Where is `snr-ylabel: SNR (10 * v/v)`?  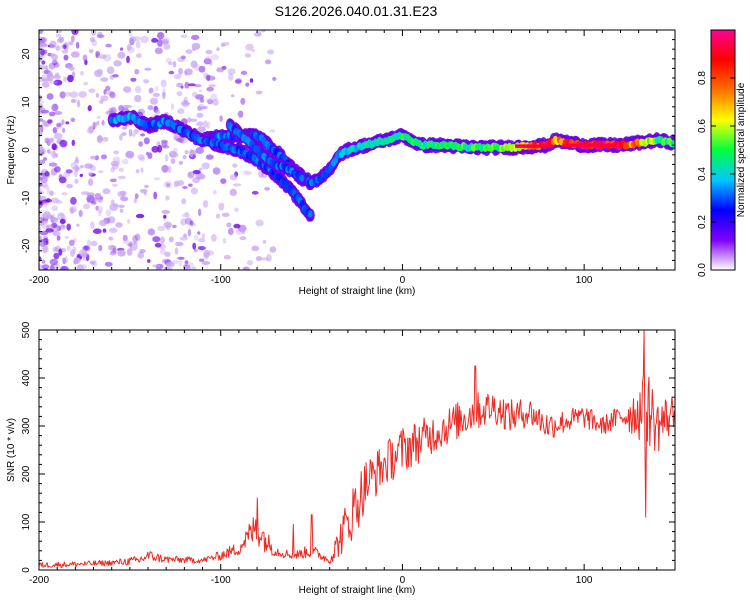
snr-ylabel: SNR (10 * v/v) is located at coordinates (11, 450).